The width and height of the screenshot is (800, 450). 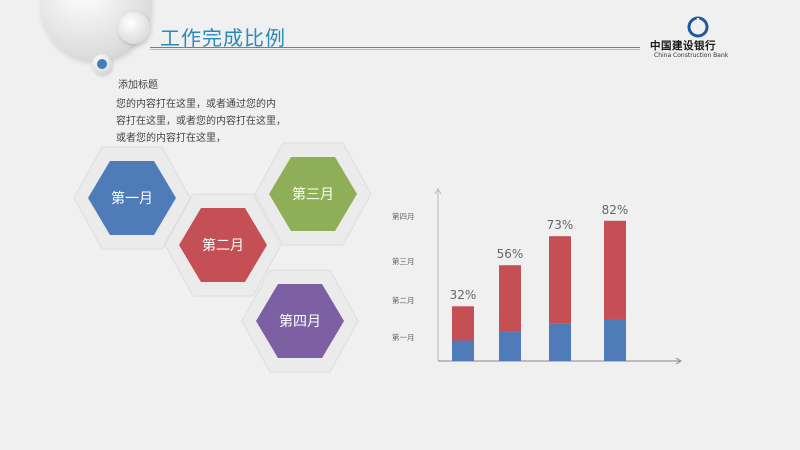 What do you see at coordinates (403, 216) in the screenshot?
I see `y-tick-label: 第四月` at bounding box center [403, 216].